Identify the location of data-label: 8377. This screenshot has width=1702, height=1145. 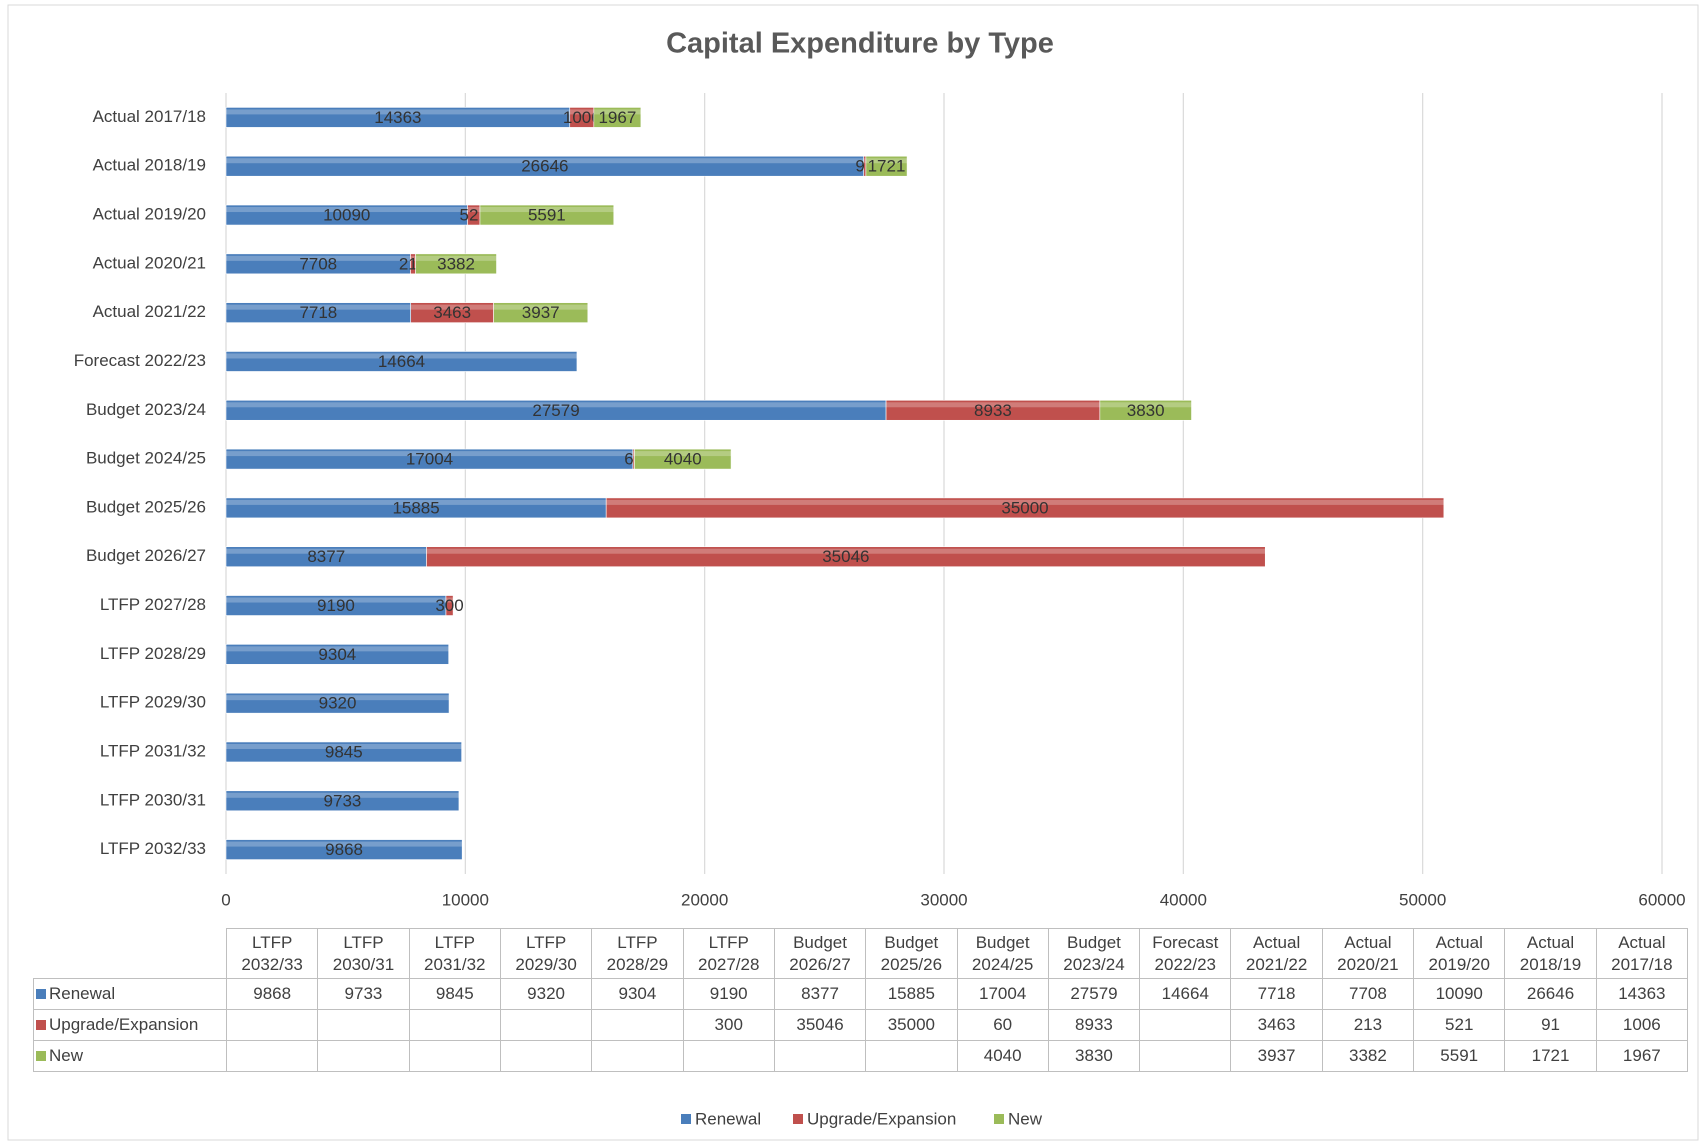
(326, 556).